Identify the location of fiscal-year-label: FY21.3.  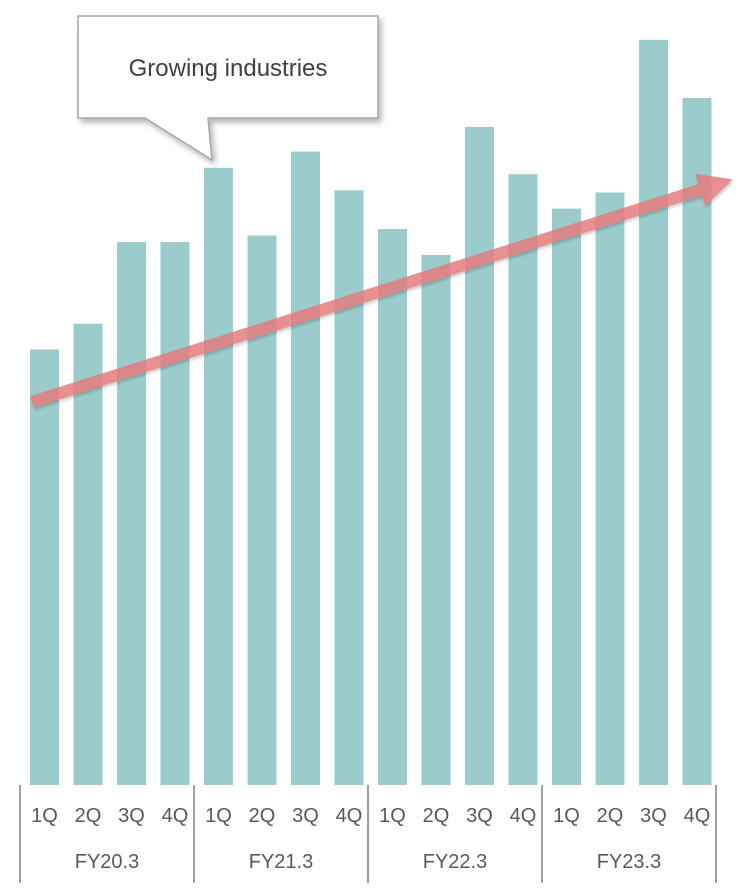
(281, 862).